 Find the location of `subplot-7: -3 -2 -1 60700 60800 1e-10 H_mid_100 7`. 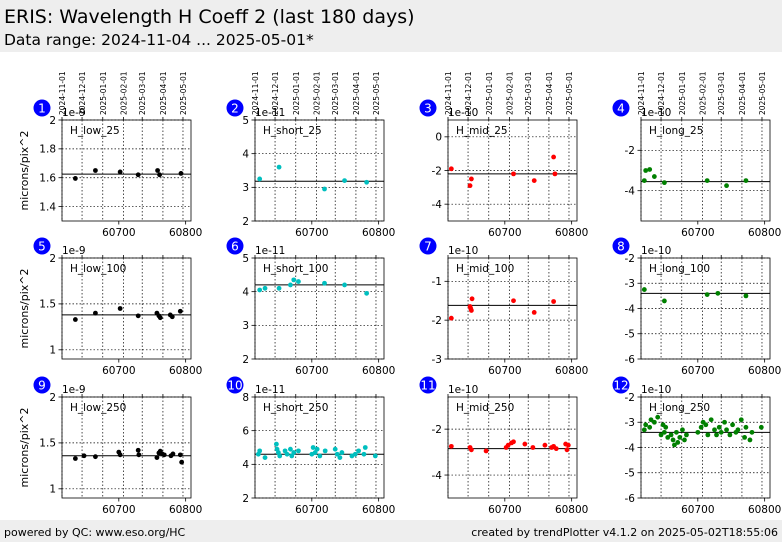

subplot-7: -3 -2 -1 60700 60800 1e-10 H_mid_100 7 is located at coordinates (503, 307).